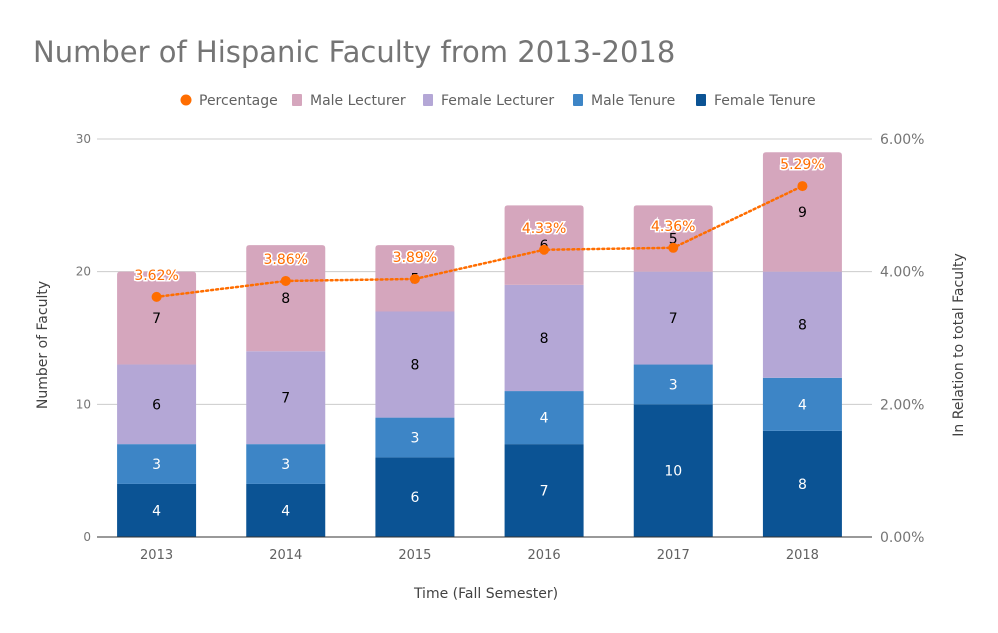  Describe the element at coordinates (959, 344) in the screenshot. I see `y2-axis-title: In Relation to total Faculty` at that location.